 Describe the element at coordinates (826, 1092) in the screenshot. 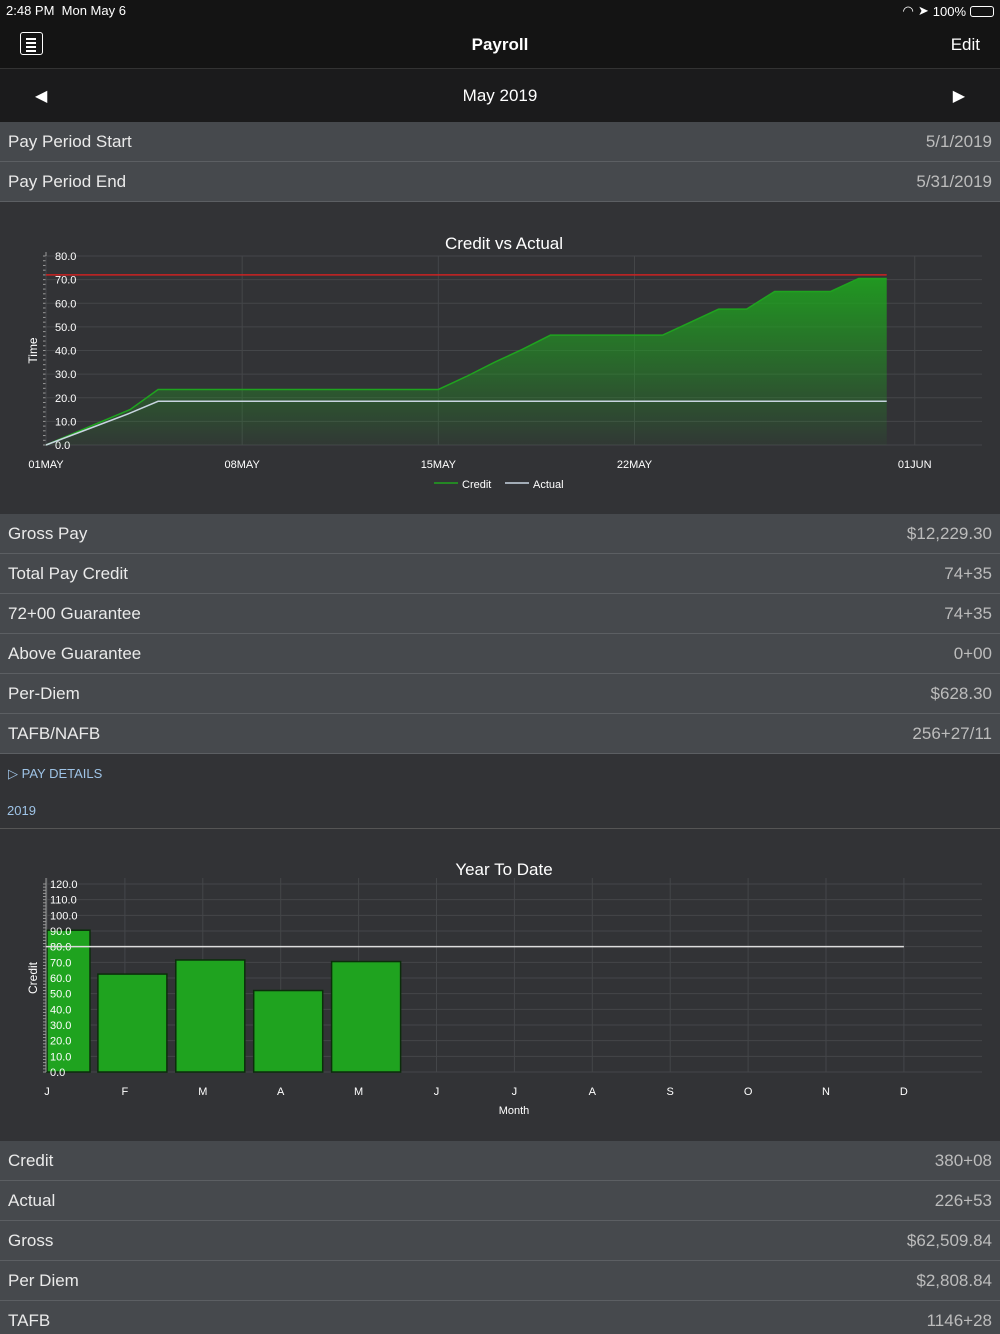

I see `x-tick-label: N` at that location.